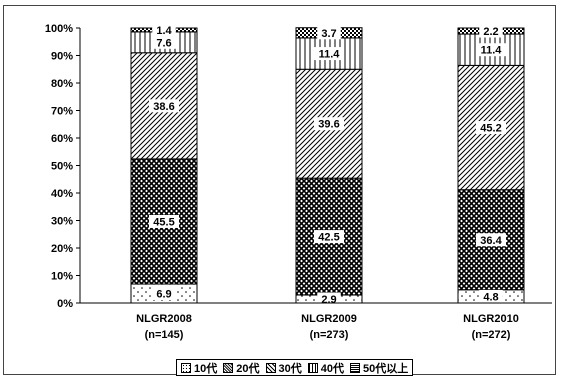 The width and height of the screenshot is (564, 380). What do you see at coordinates (329, 319) in the screenshot?
I see `x-category-label: NLGR2009` at bounding box center [329, 319].